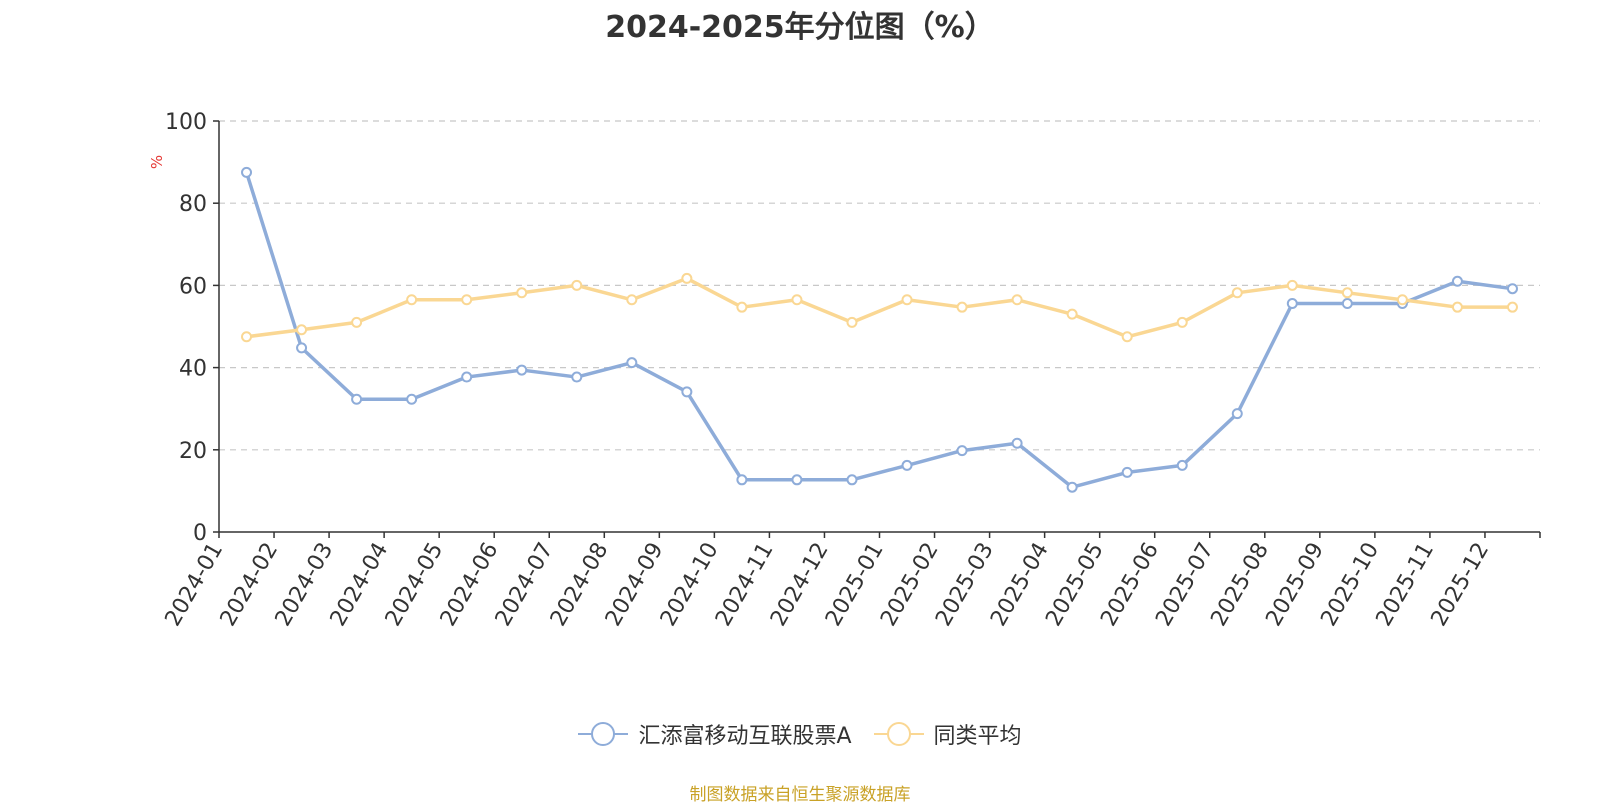 The height and width of the screenshot is (805, 1600). I want to click on y-tick-label: 60, so click(193, 286).